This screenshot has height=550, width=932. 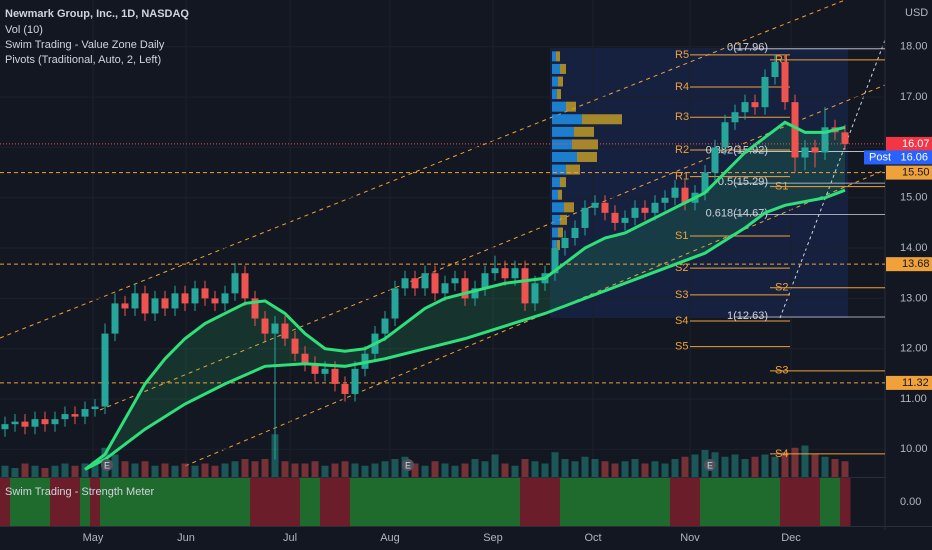 What do you see at coordinates (781, 454) in the screenshot?
I see `pivot-label: S4` at bounding box center [781, 454].